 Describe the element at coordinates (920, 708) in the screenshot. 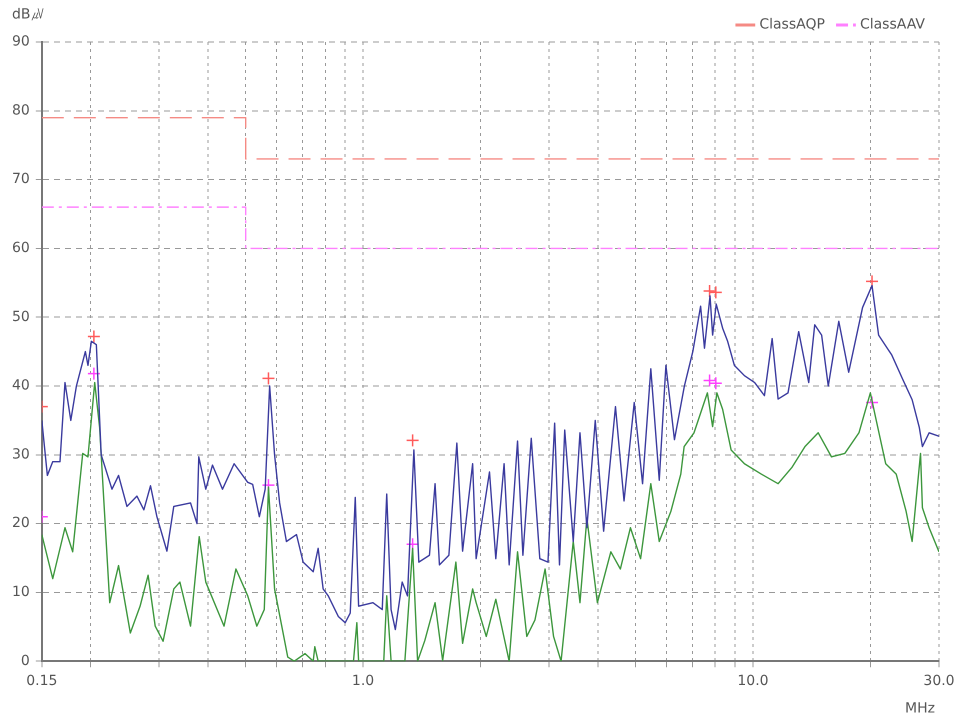

I see `x-axis-title: MHz` at that location.